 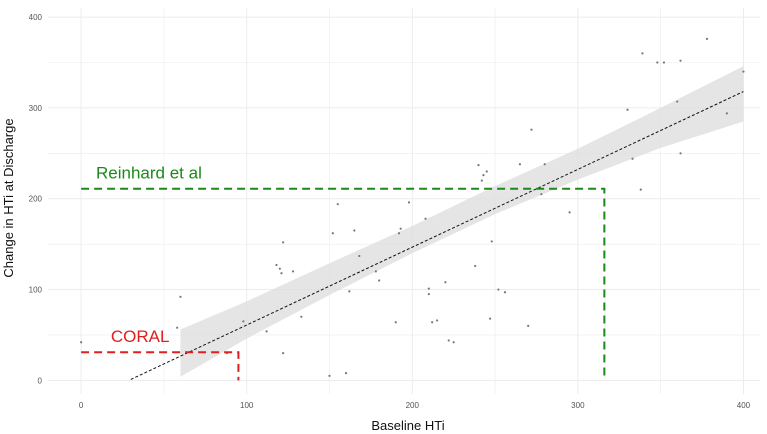 I want to click on coral-label: CORAL, so click(x=140, y=336).